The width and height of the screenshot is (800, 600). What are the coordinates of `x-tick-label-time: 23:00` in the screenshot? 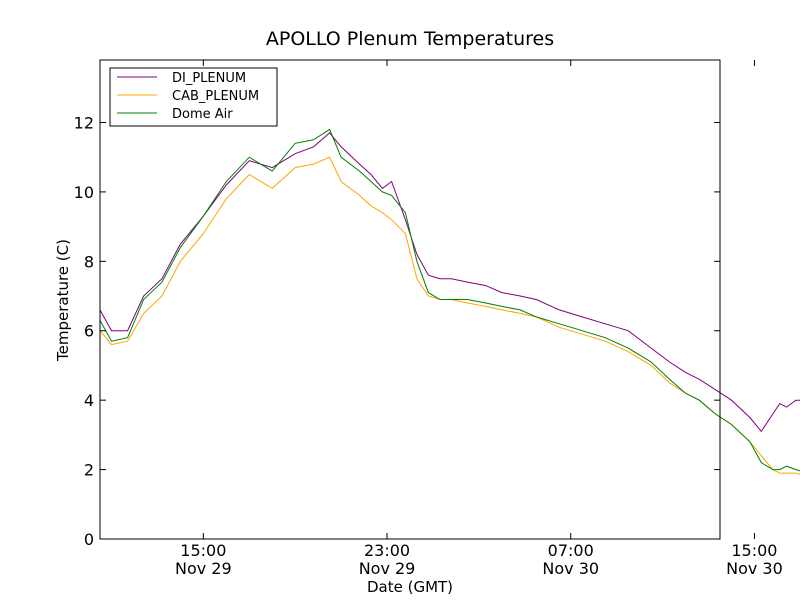 It's located at (387, 550).